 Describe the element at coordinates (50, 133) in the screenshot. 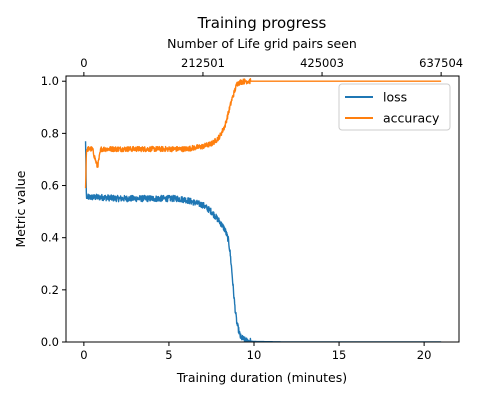

I see `y-tick-label: 0.8` at that location.